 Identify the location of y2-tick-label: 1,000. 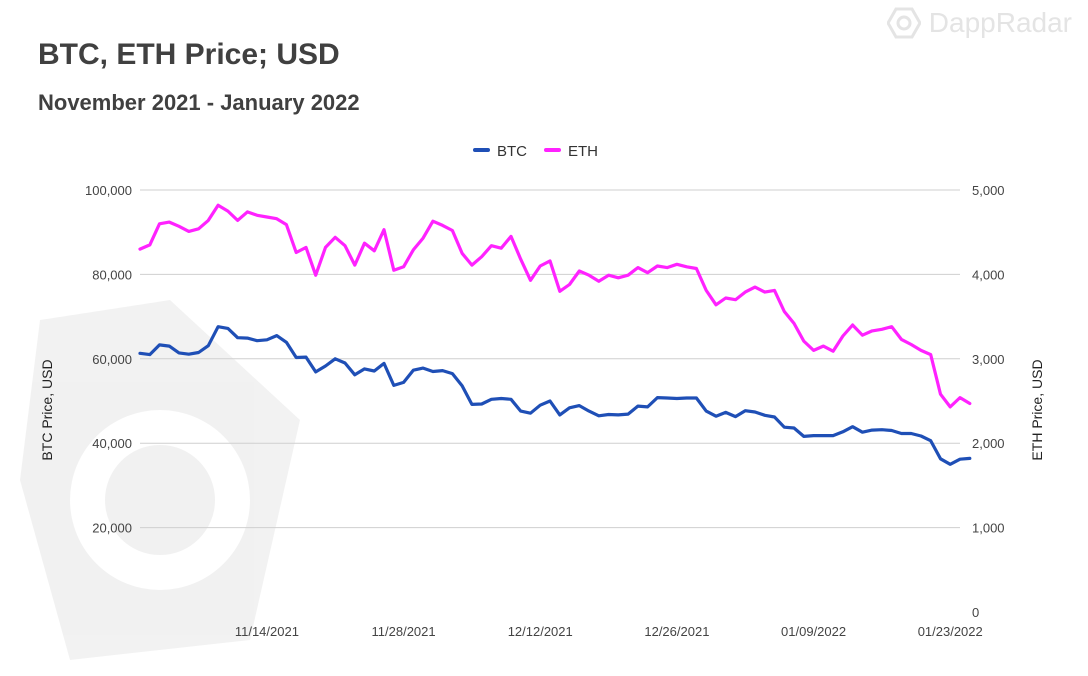
(988, 528).